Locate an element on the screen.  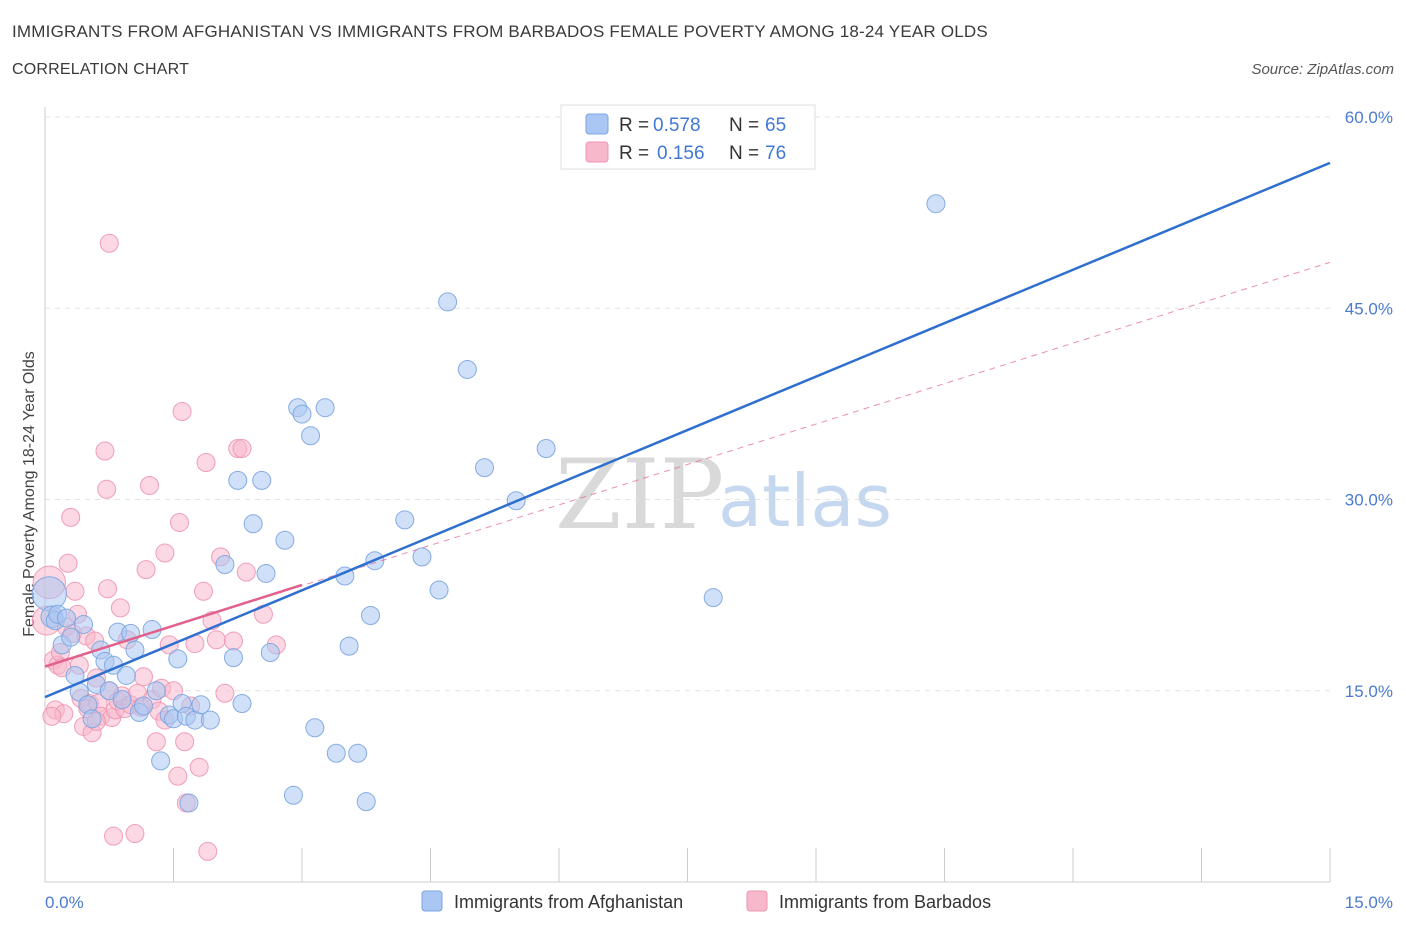
bottom-legend-swatch-barbados is located at coordinates (757, 901).